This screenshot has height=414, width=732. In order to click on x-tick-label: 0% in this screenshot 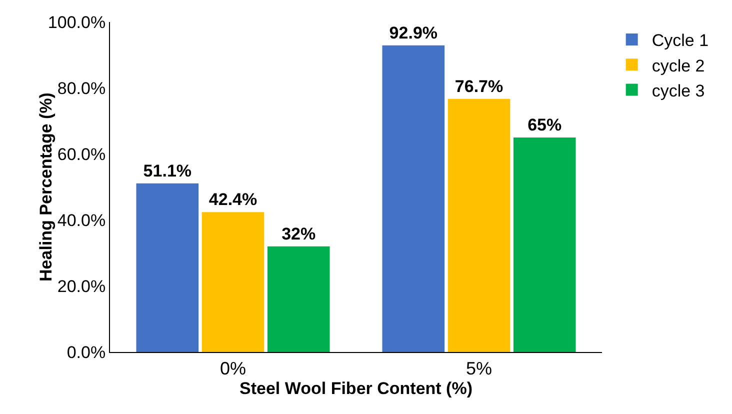, I will do `click(233, 368)`.